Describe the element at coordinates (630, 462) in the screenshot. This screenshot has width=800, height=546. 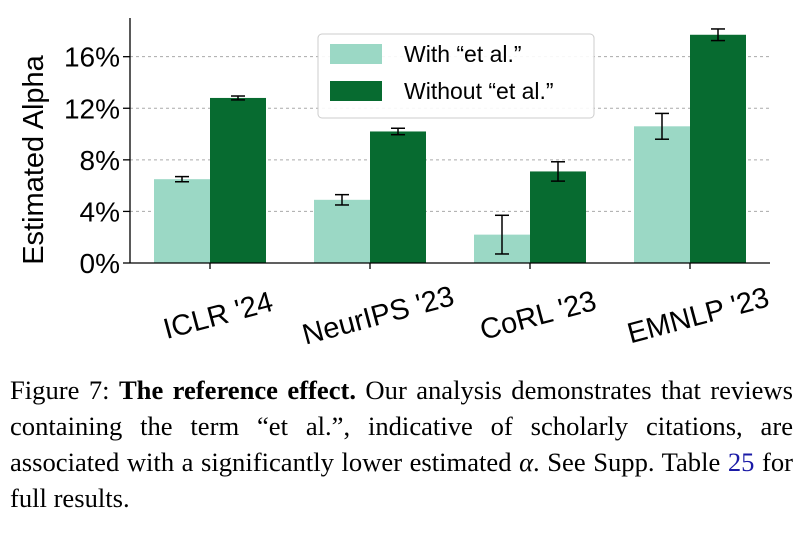
I see `caption-text-2: . See Supp. Table` at that location.